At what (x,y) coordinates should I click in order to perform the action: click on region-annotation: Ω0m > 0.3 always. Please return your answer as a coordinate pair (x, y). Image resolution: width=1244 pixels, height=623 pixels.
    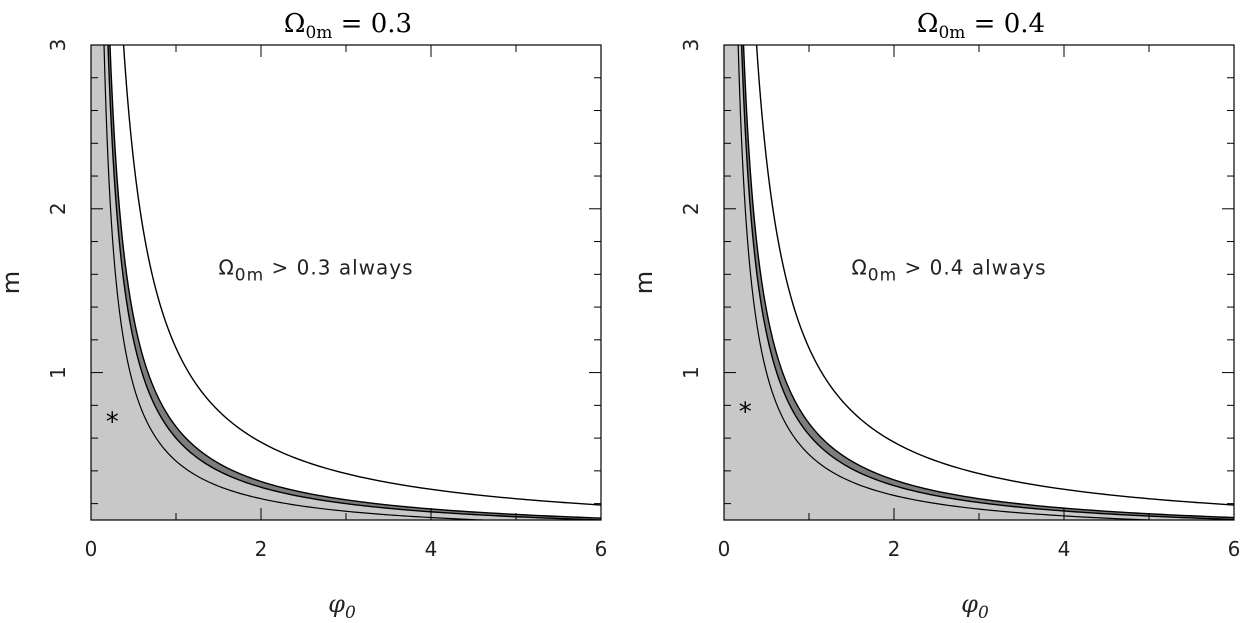
    Looking at the image, I should click on (316, 270).